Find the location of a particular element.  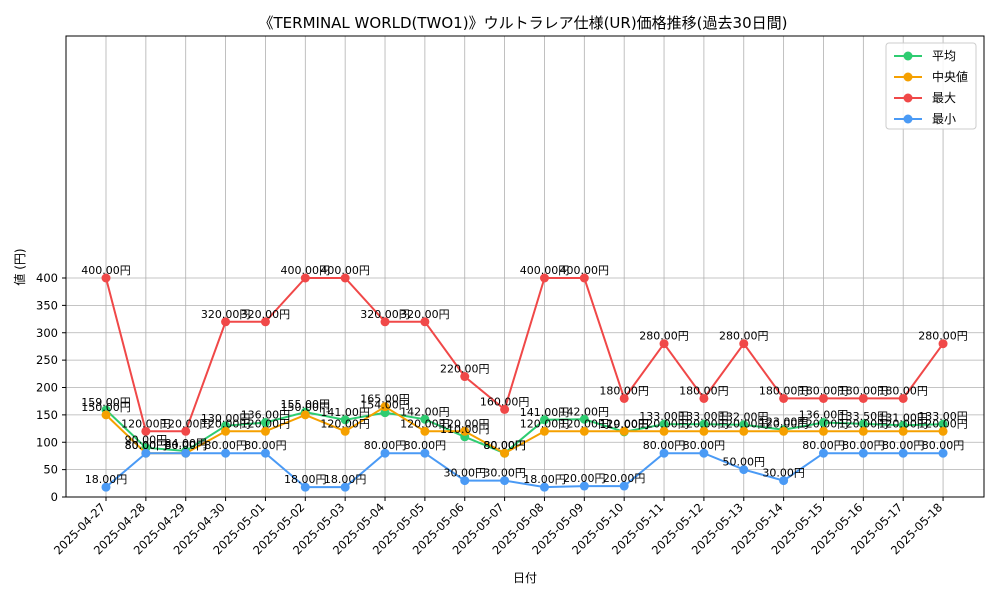

data-label: 160.00円 is located at coordinates (505, 401).